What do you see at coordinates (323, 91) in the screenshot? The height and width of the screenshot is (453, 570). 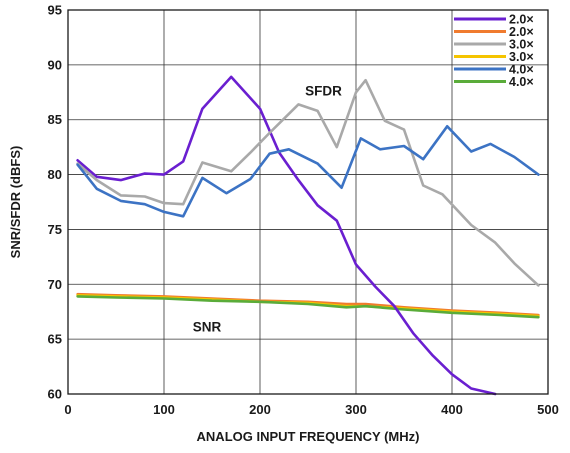 I see `annotation-sfdr: SFDR` at bounding box center [323, 91].